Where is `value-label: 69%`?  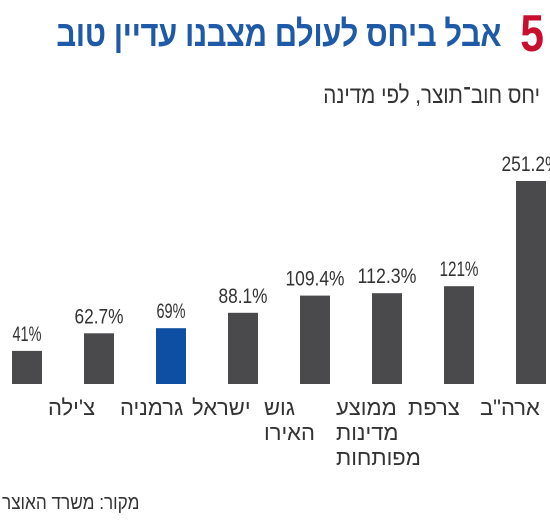
value-label: 69% is located at coordinates (171, 311).